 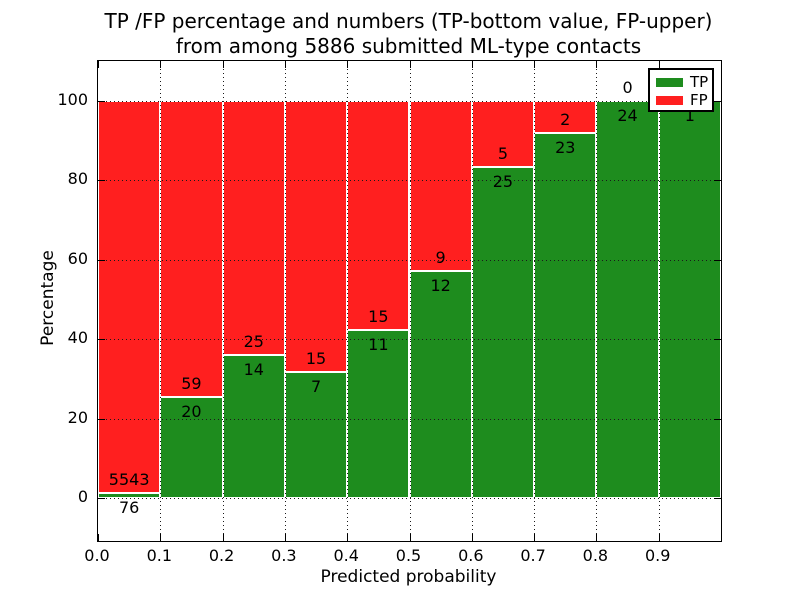 I want to click on legend-label-tp: TP, so click(x=699, y=82).